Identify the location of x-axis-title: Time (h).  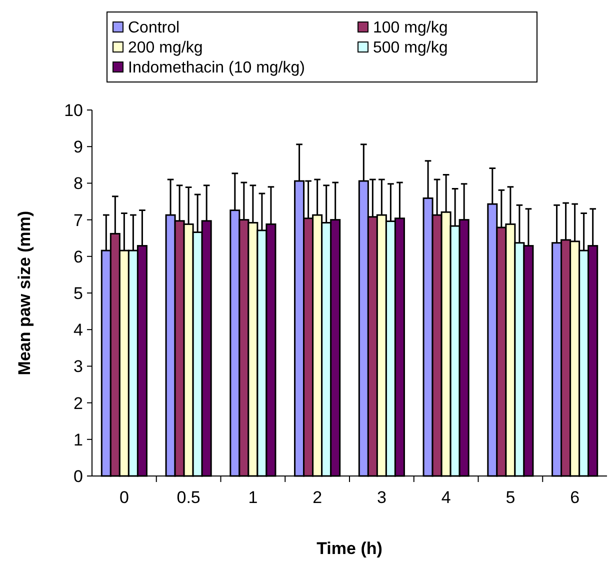
(349, 548).